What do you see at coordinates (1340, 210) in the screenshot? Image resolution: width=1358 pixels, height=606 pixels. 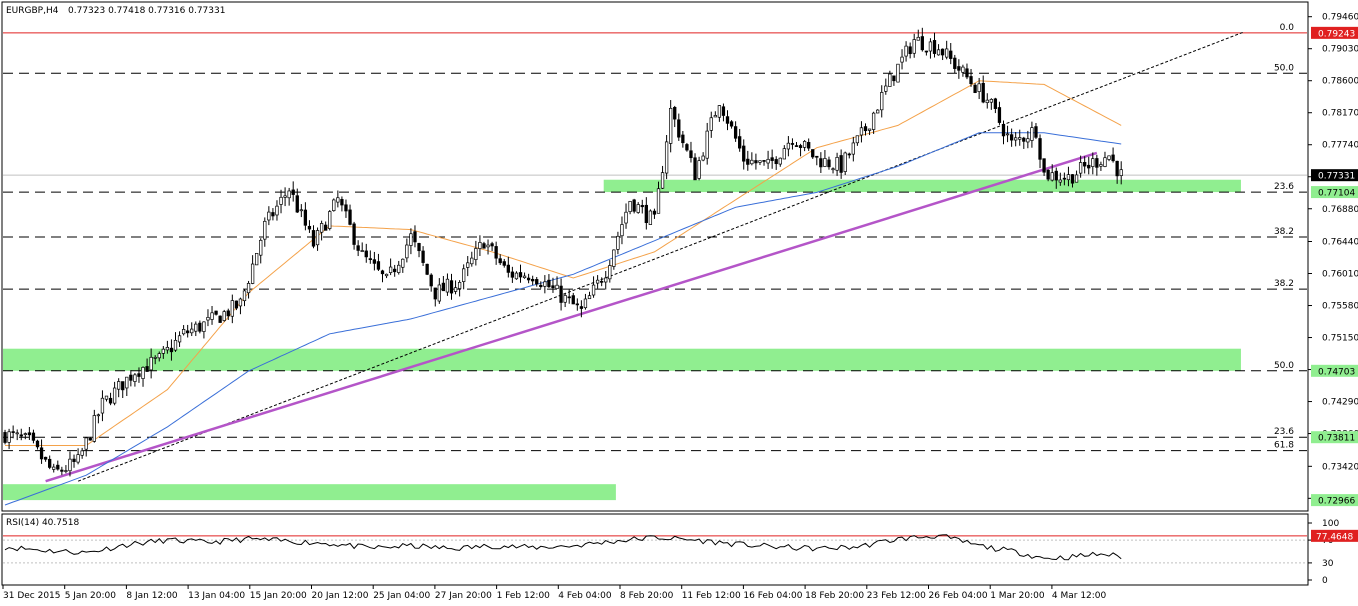 I see `price-tick-label: 0.76880` at bounding box center [1340, 210].